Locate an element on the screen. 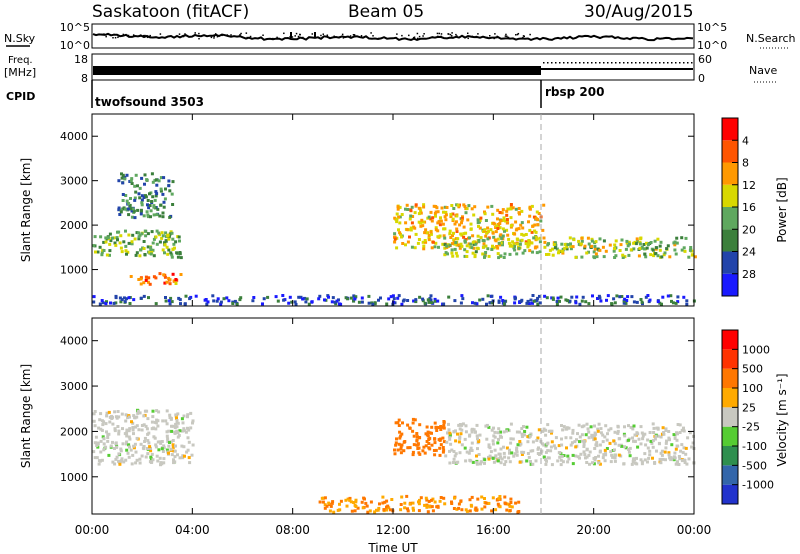  noise-right-tick-top: 10^5 is located at coordinates (712, 27).